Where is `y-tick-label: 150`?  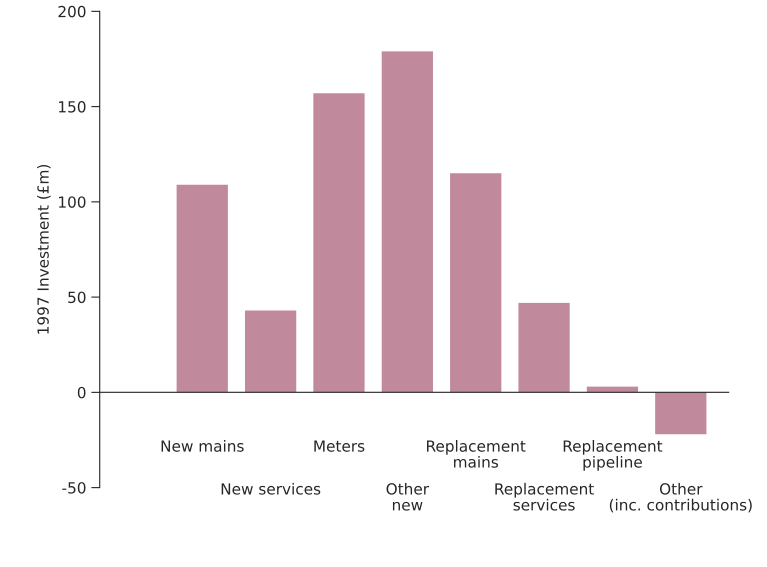 y-tick-label: 150 is located at coordinates (72, 107).